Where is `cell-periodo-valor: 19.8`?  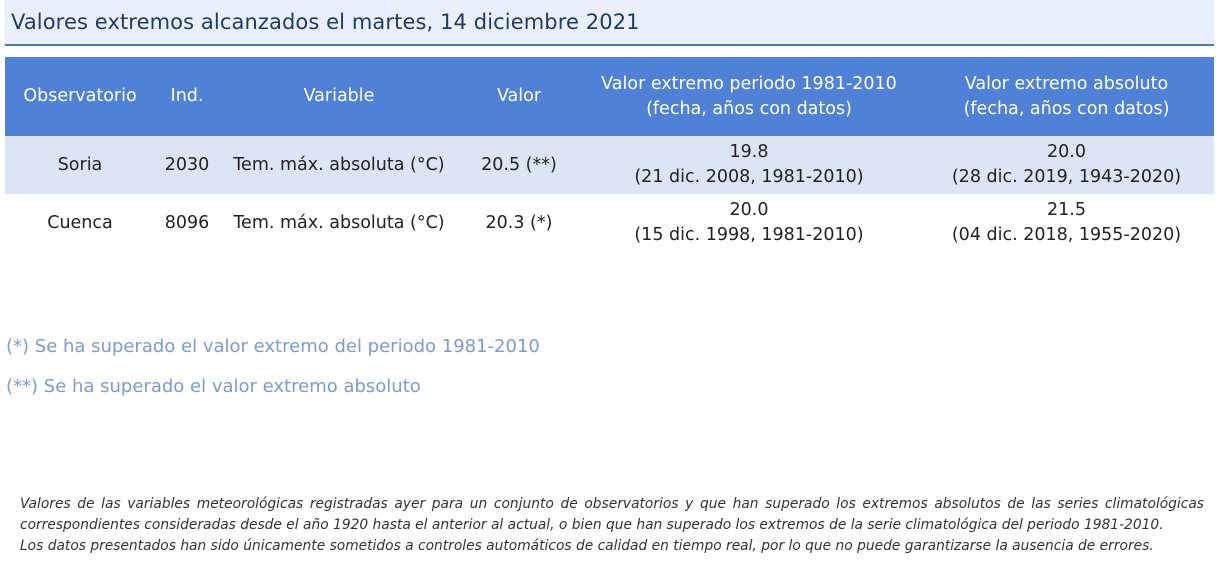
cell-periodo-valor: 19.8 is located at coordinates (749, 152).